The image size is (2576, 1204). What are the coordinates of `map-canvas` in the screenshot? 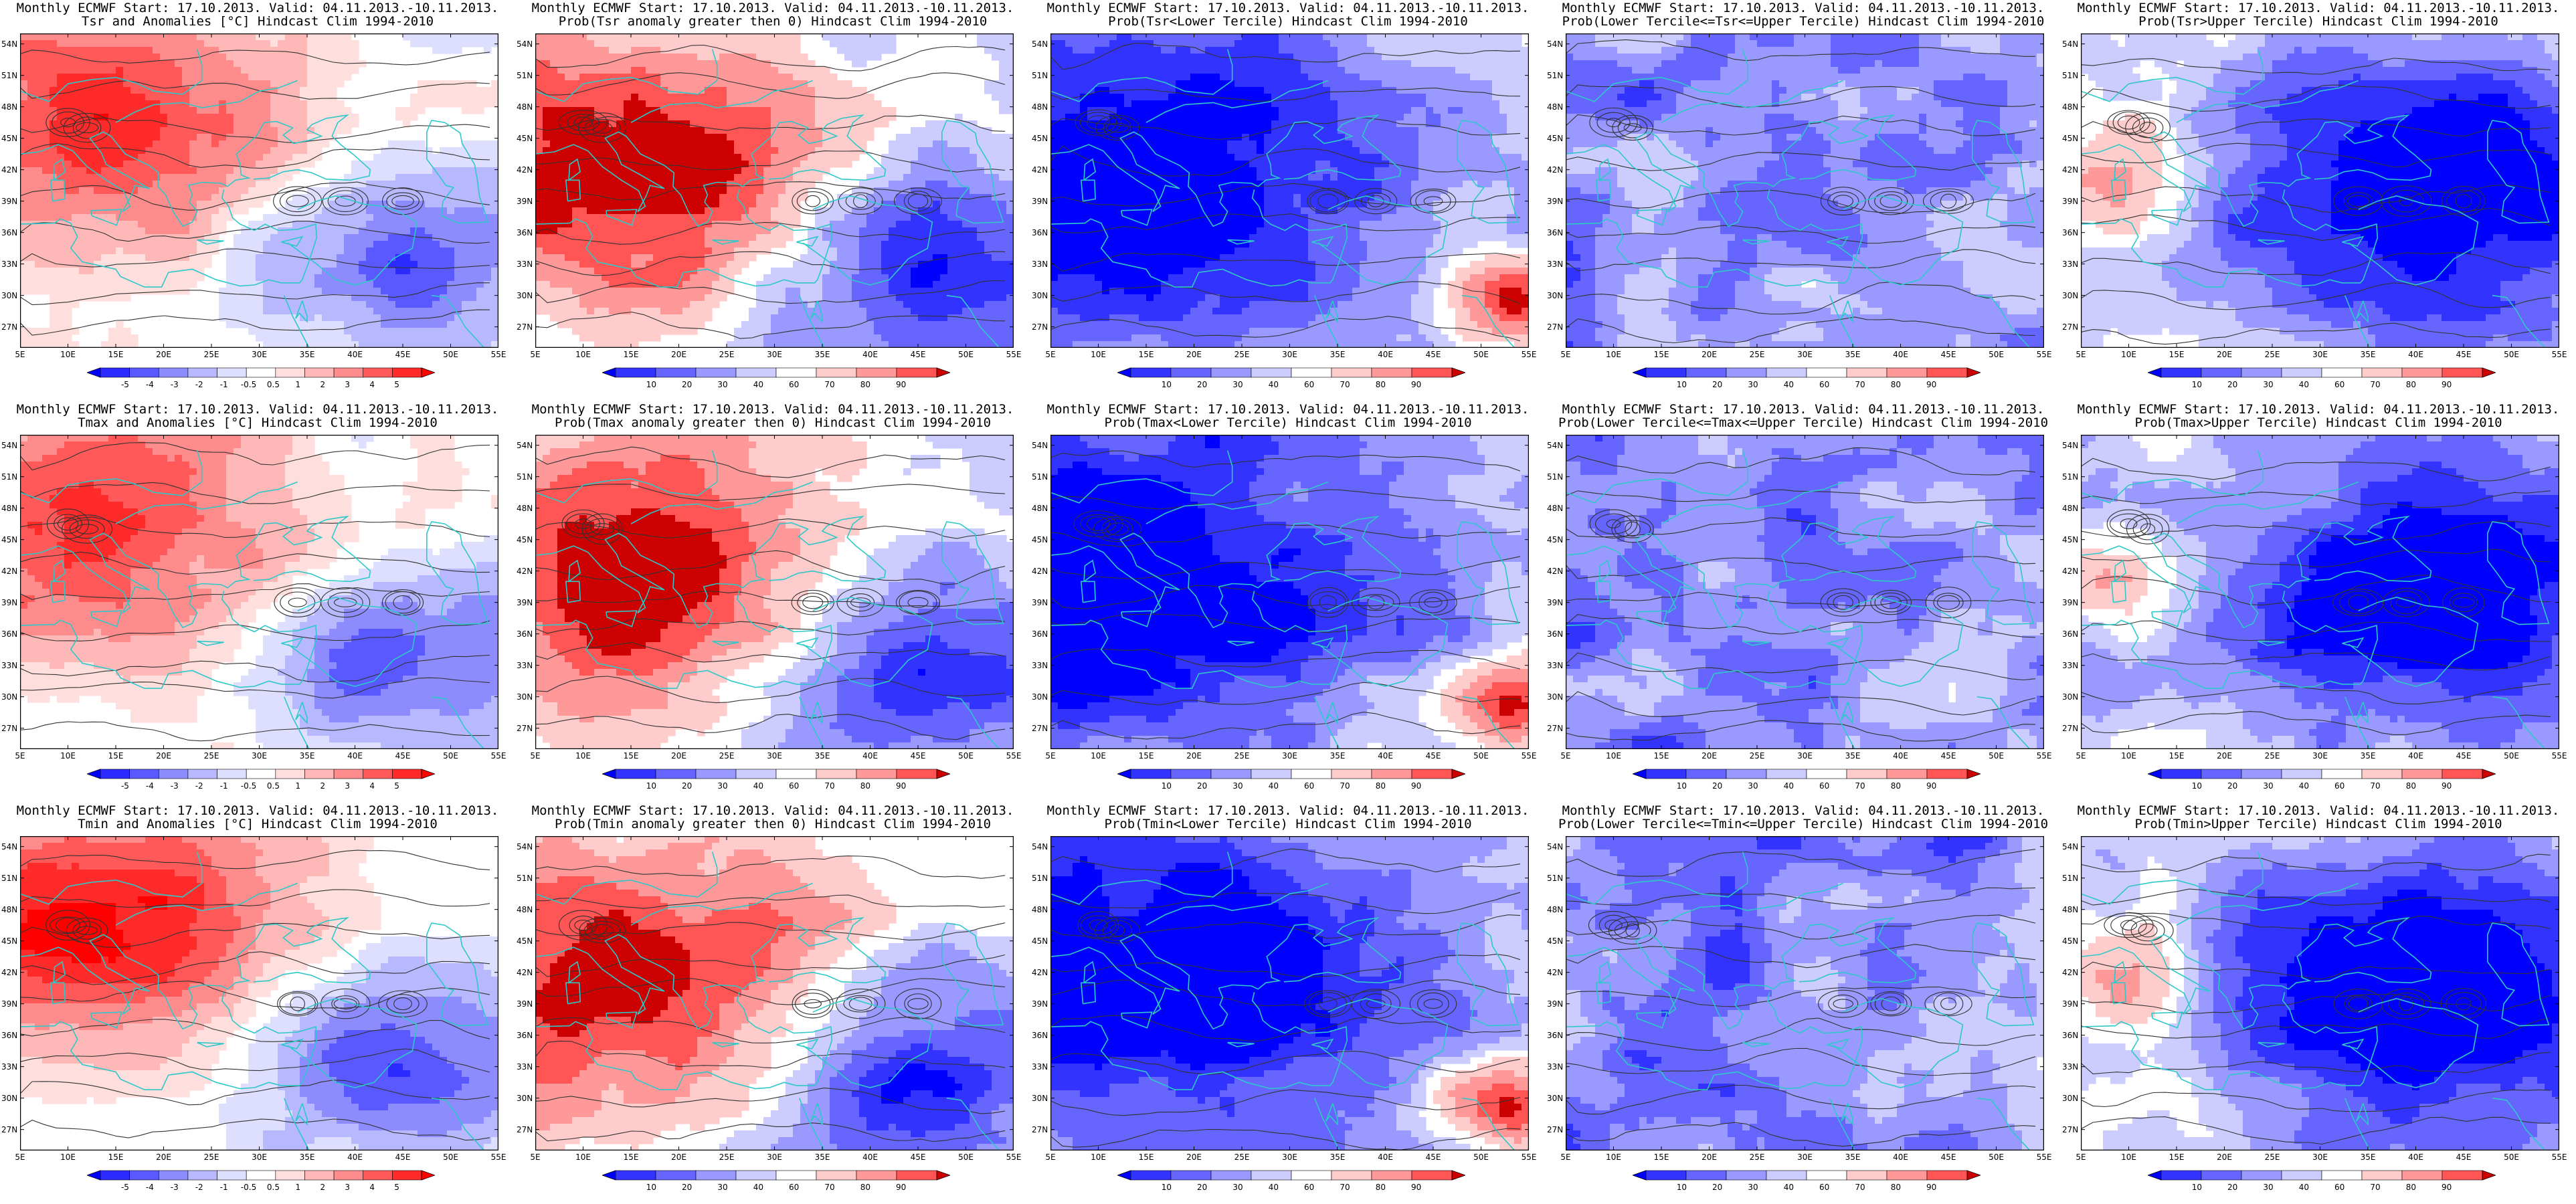 It's located at (2320, 993).